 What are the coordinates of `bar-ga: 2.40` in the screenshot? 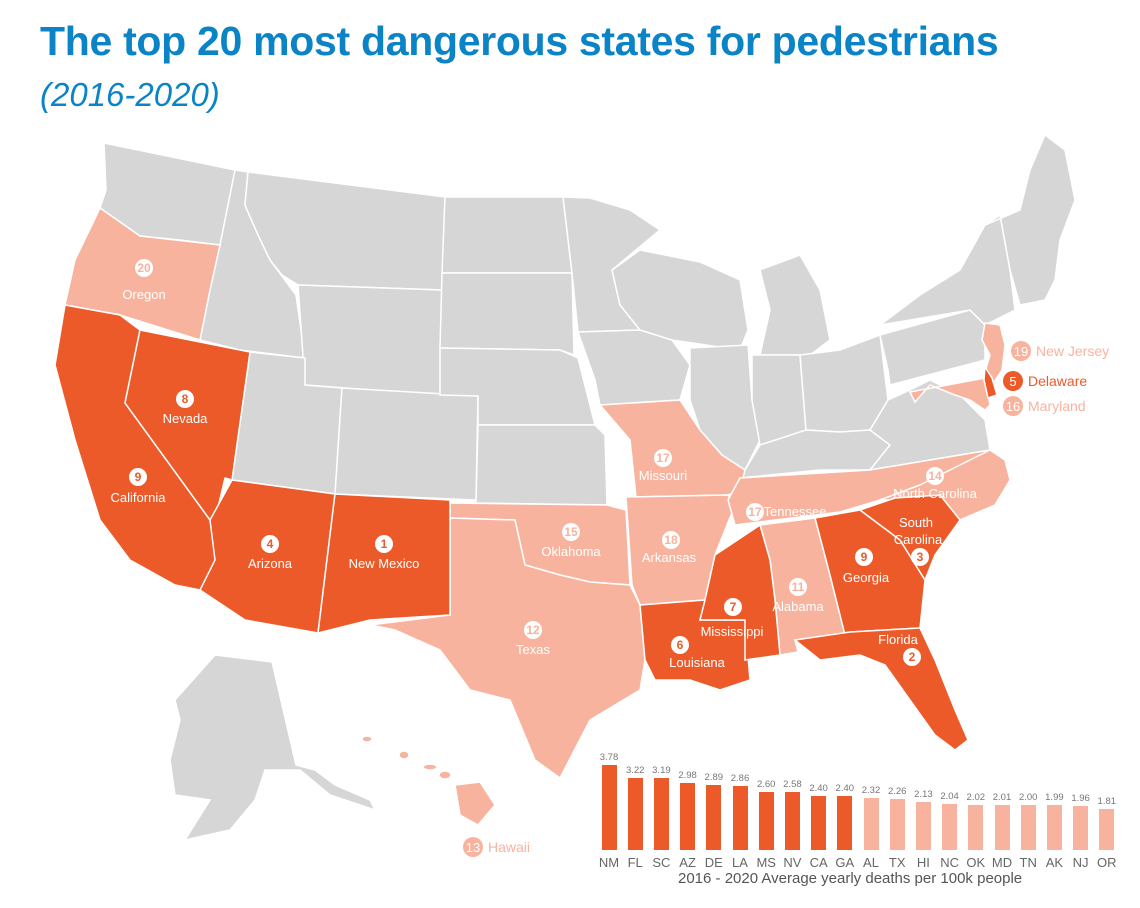 It's located at (845, 816).